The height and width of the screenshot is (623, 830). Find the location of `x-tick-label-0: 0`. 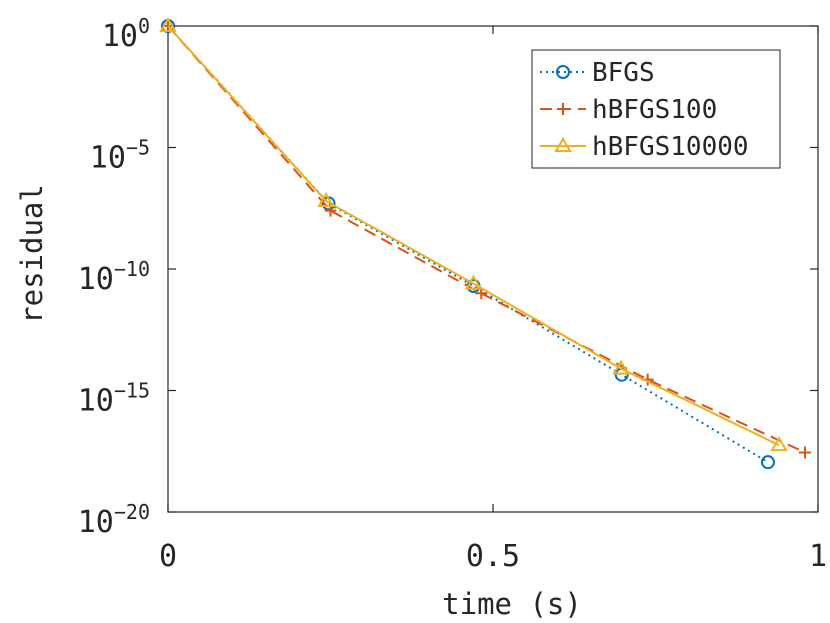

x-tick-label-0: 0 is located at coordinates (168, 556).